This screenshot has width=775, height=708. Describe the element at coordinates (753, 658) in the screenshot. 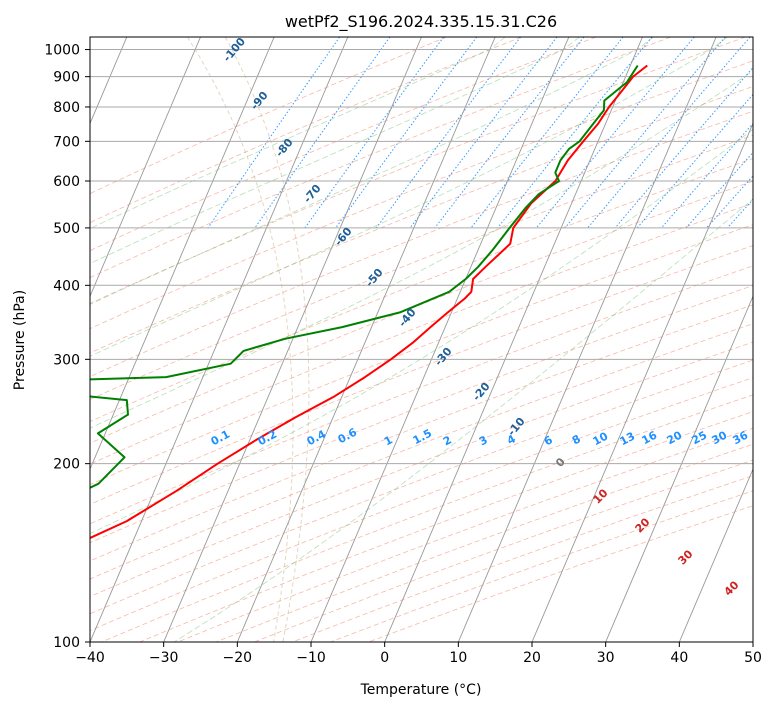

I see `x-tick-label: 50` at that location.